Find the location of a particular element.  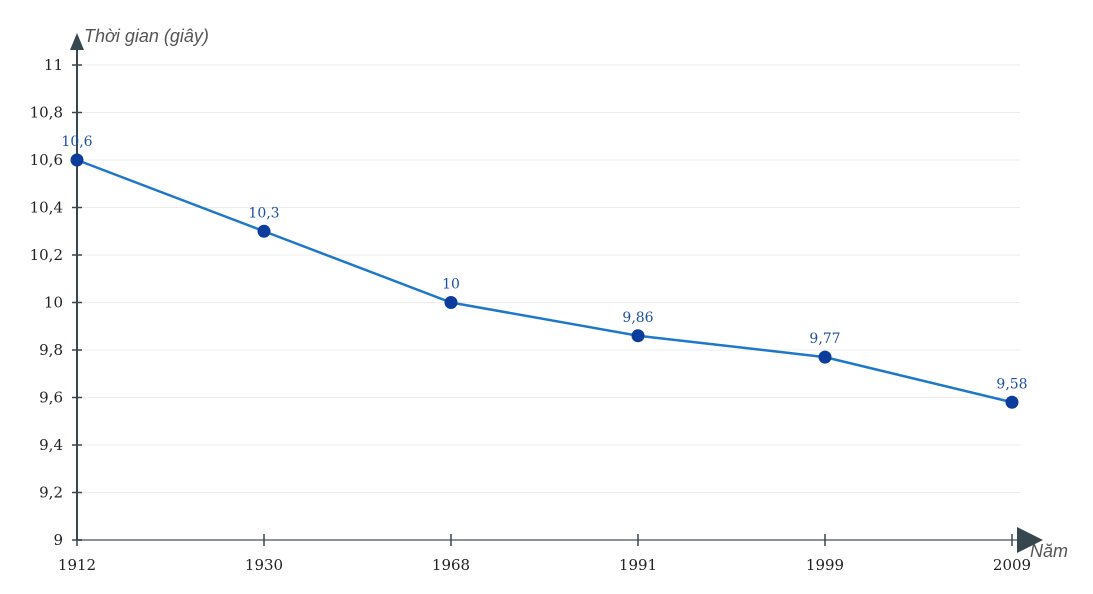

data-label: 9,58 is located at coordinates (1011, 384).